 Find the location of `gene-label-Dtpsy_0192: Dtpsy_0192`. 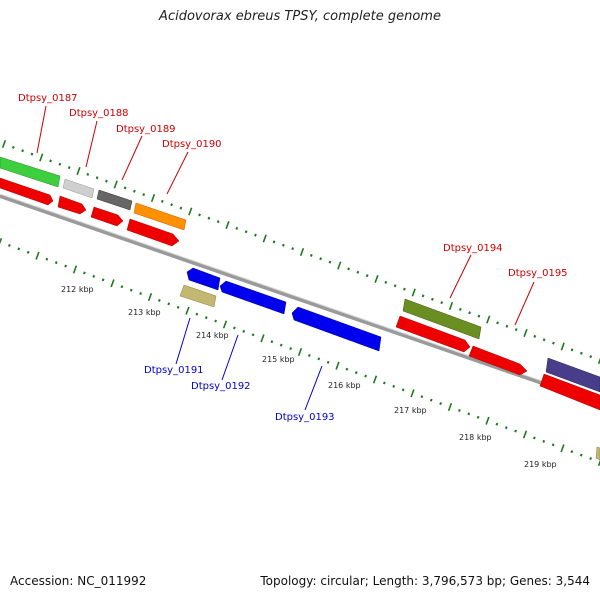

gene-label-Dtpsy_0192: Dtpsy_0192 is located at coordinates (221, 386).